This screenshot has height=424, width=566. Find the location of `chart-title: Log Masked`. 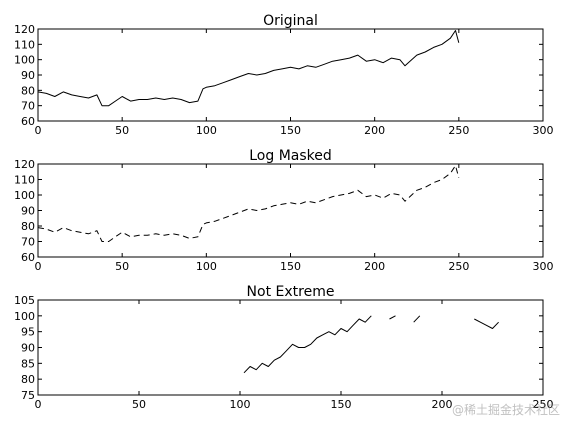

chart-title: Log Masked is located at coordinates (290, 156).